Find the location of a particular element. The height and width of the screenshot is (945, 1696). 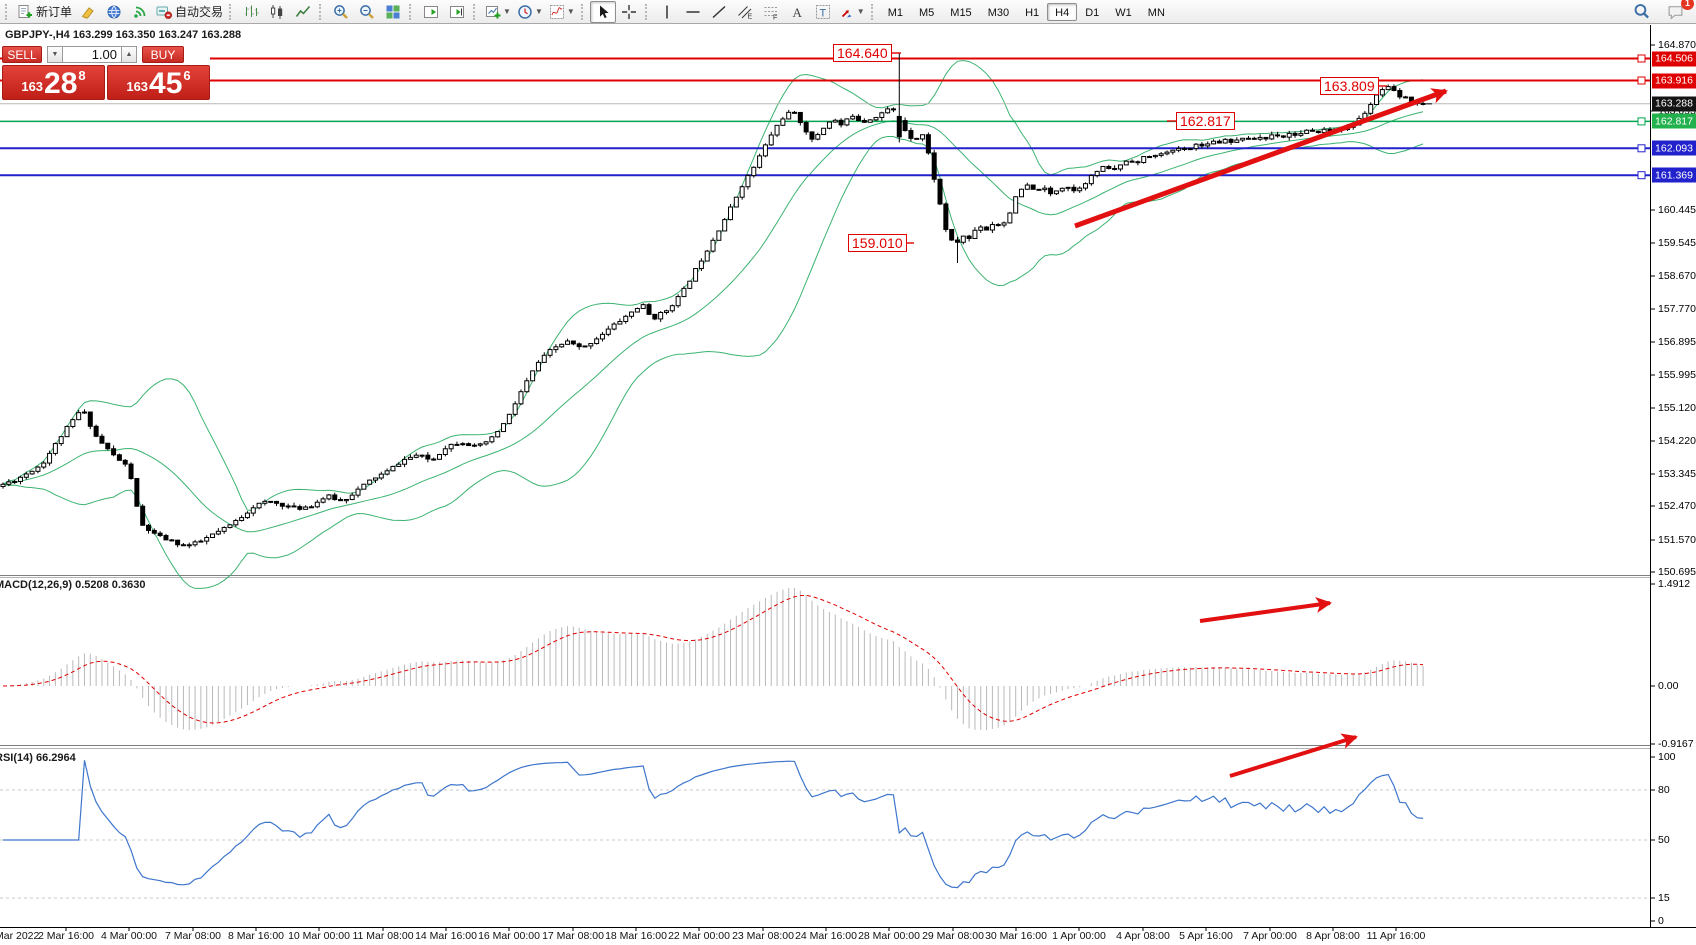

price-axis-label: 155.995 is located at coordinates (1677, 375).